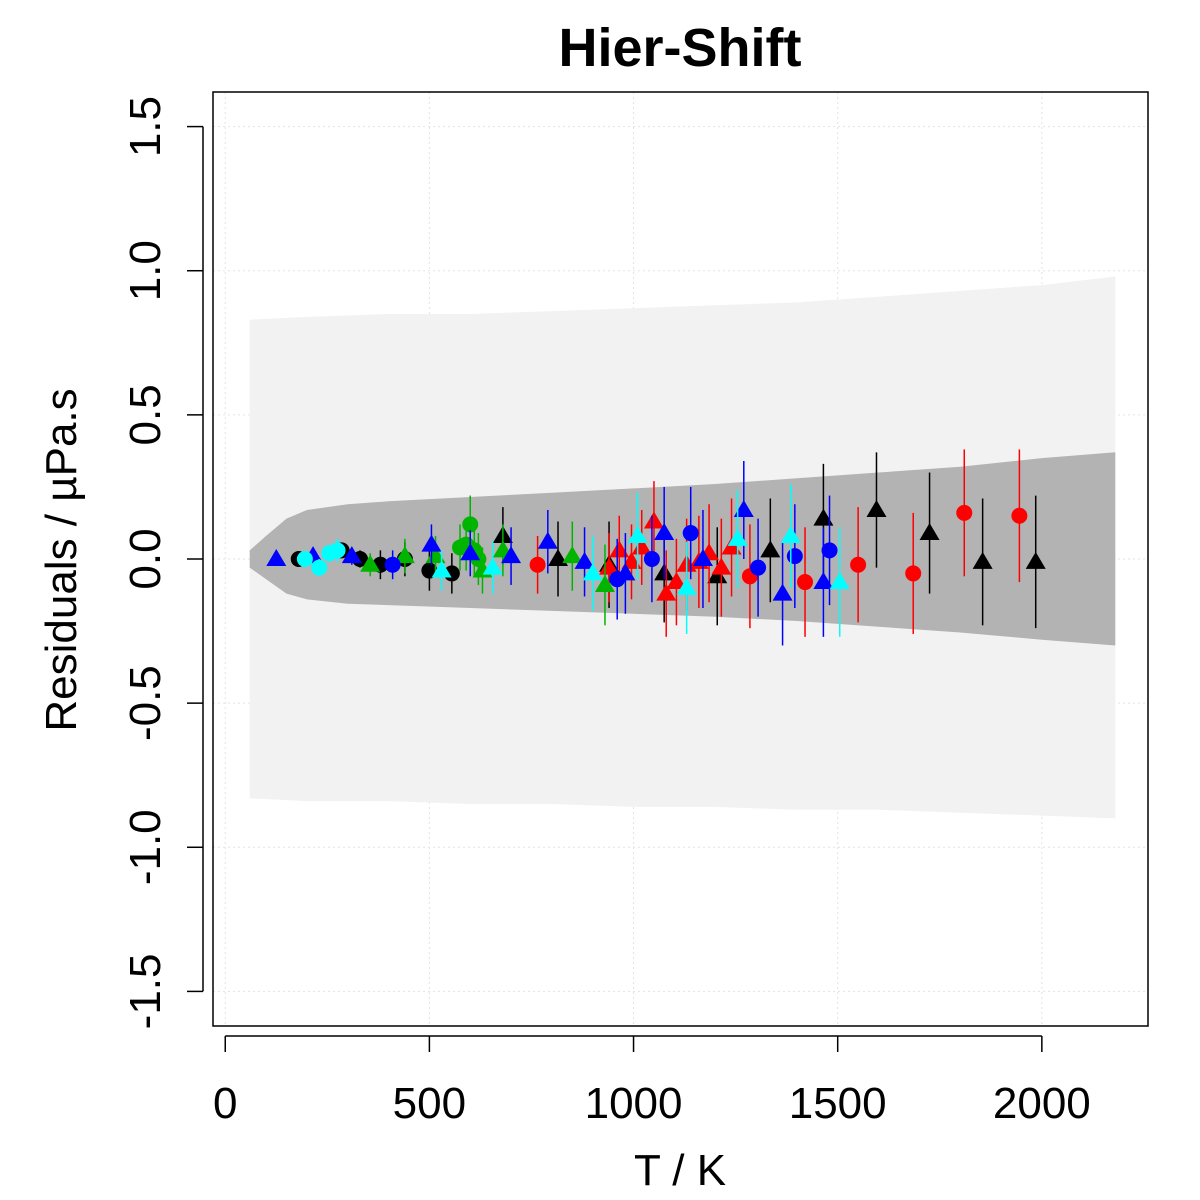  I want to click on y-axis: -1.5 -1.0 -0.5 0.0 0.5 1.0 1.5, so click(162, 562).